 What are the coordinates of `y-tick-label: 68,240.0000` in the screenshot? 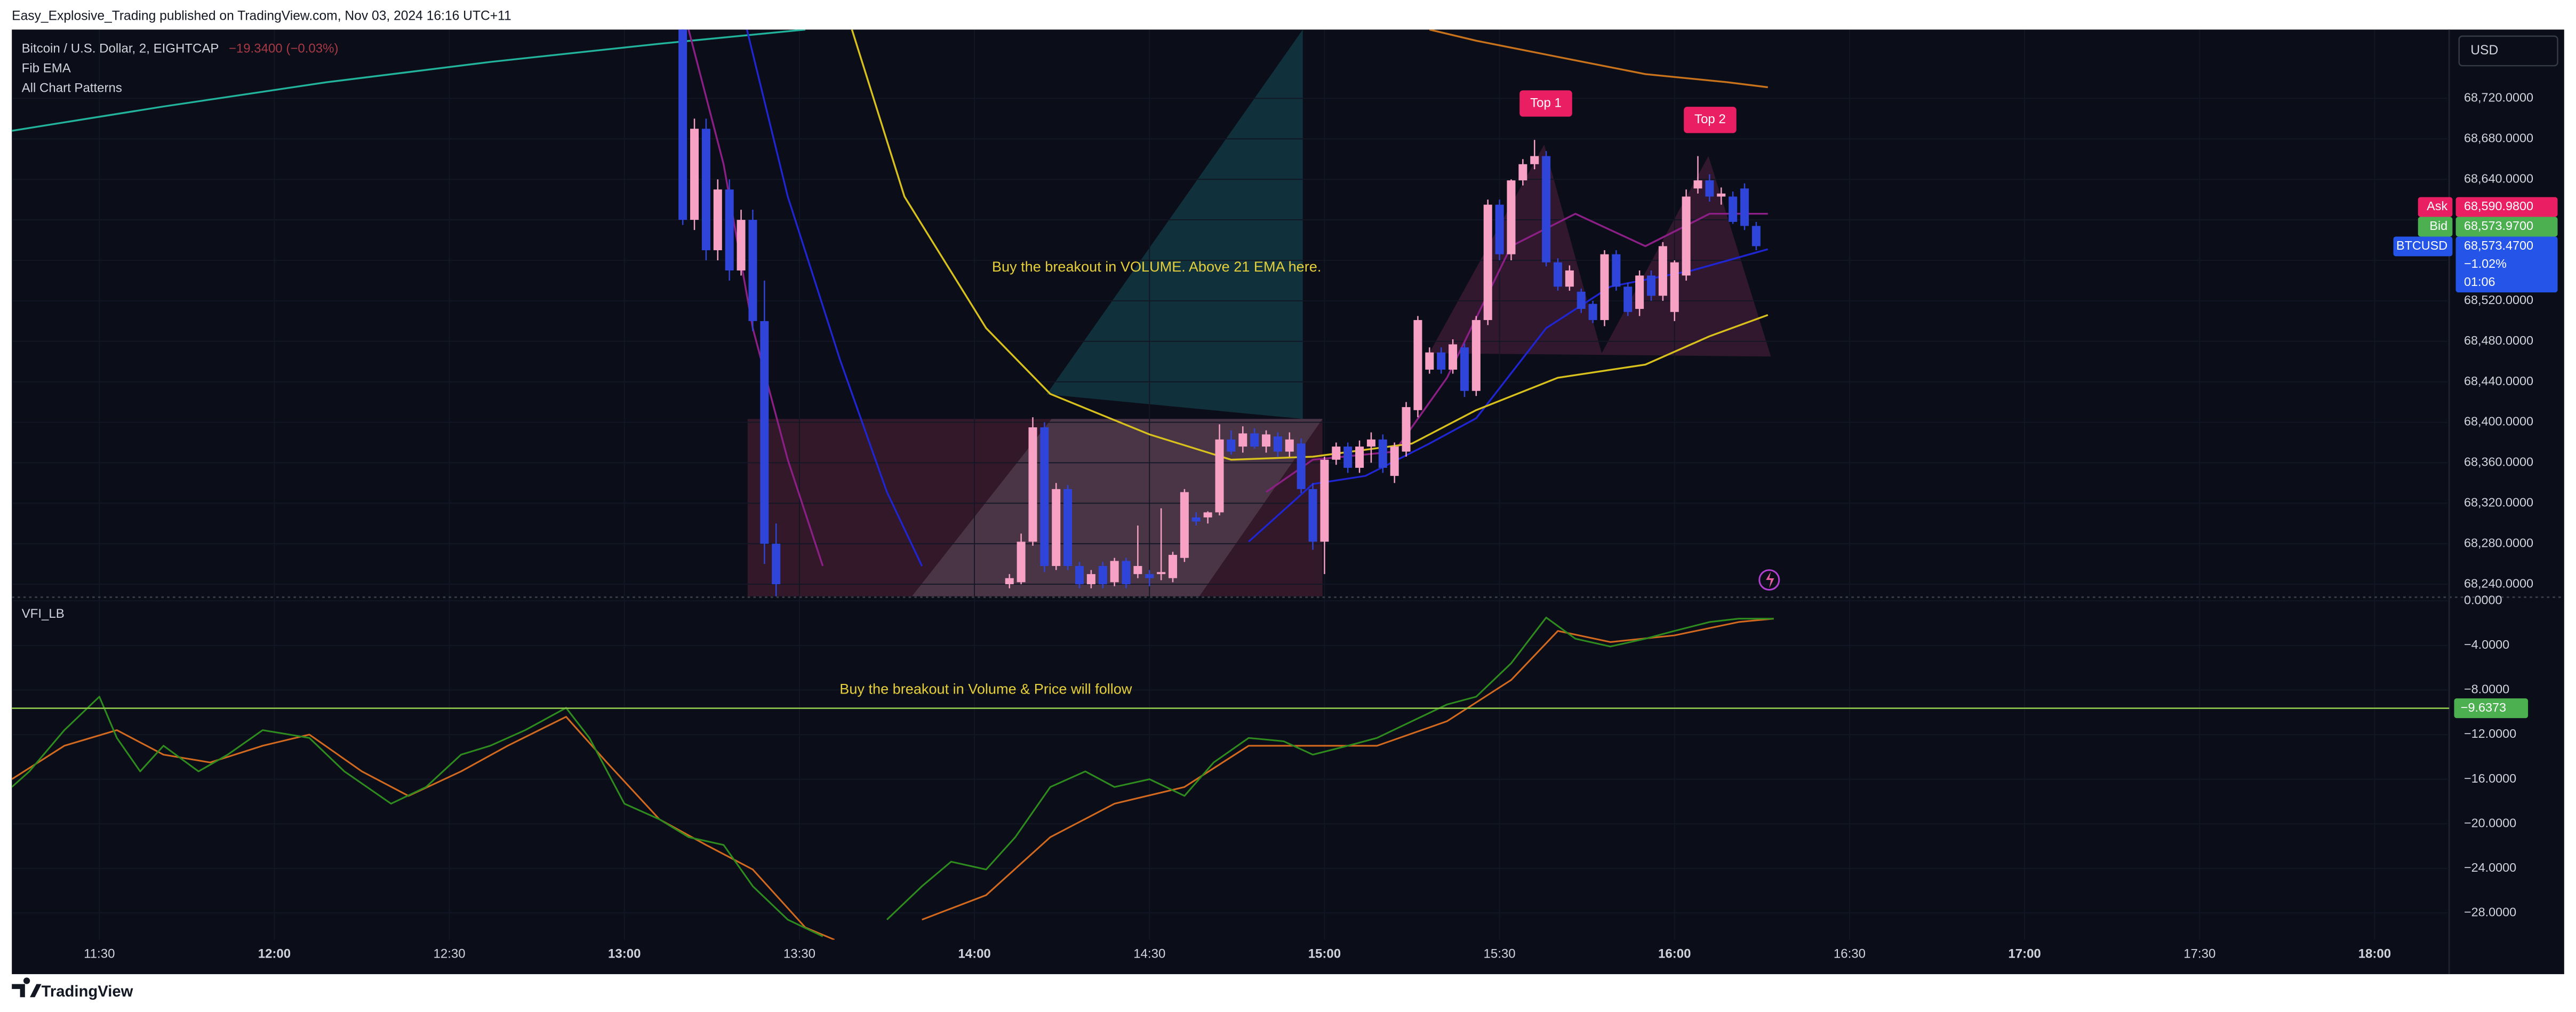 It's located at (2498, 583).